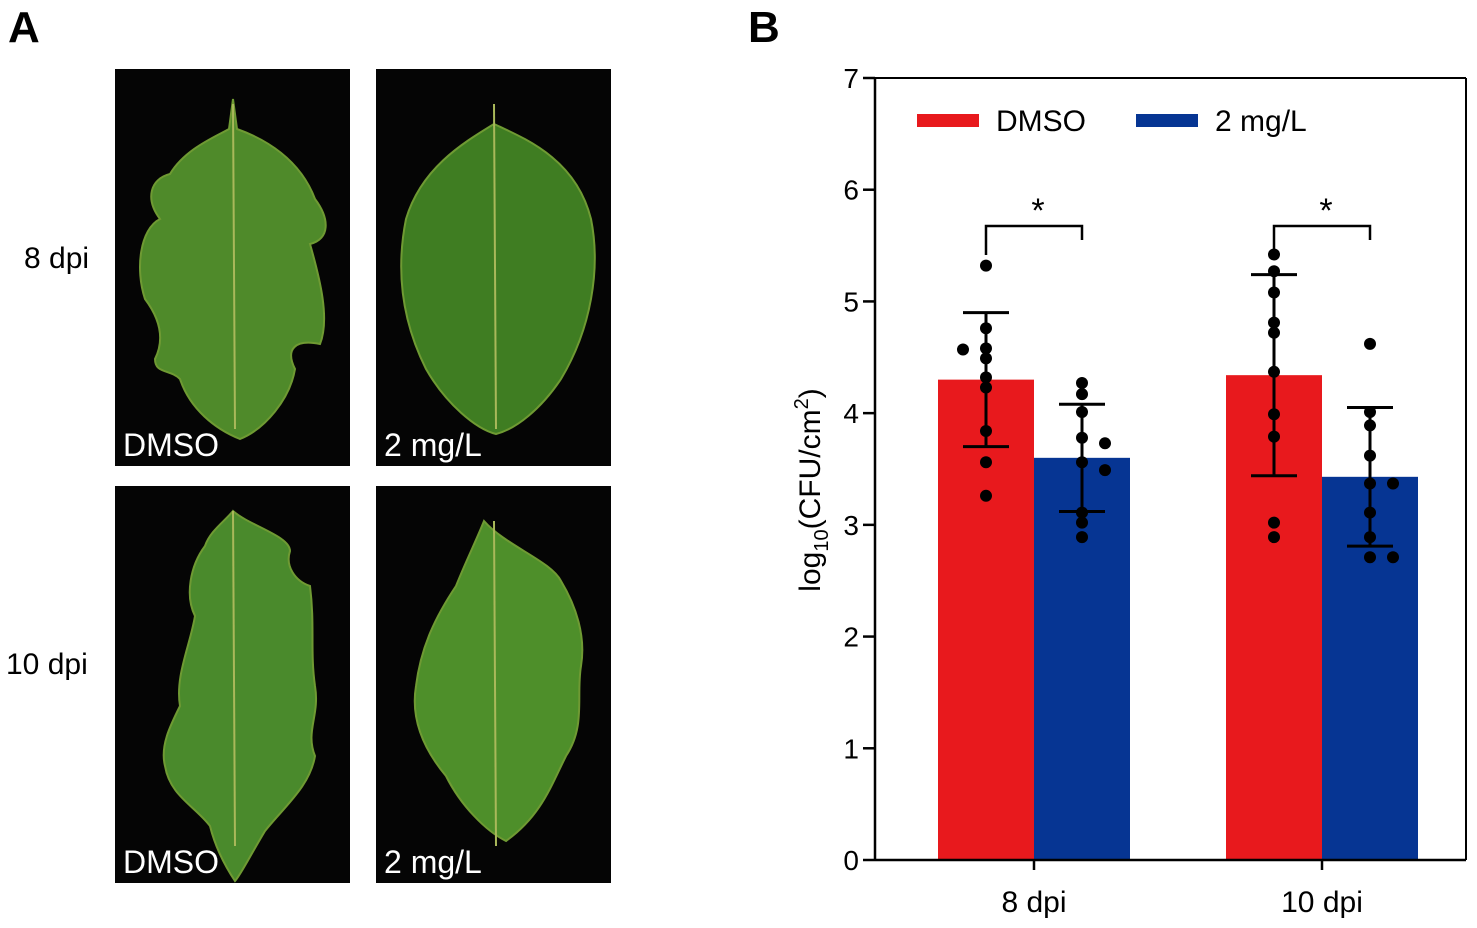 This screenshot has height=928, width=1477. What do you see at coordinates (851, 748) in the screenshot?
I see `y-tick-label: 1` at bounding box center [851, 748].